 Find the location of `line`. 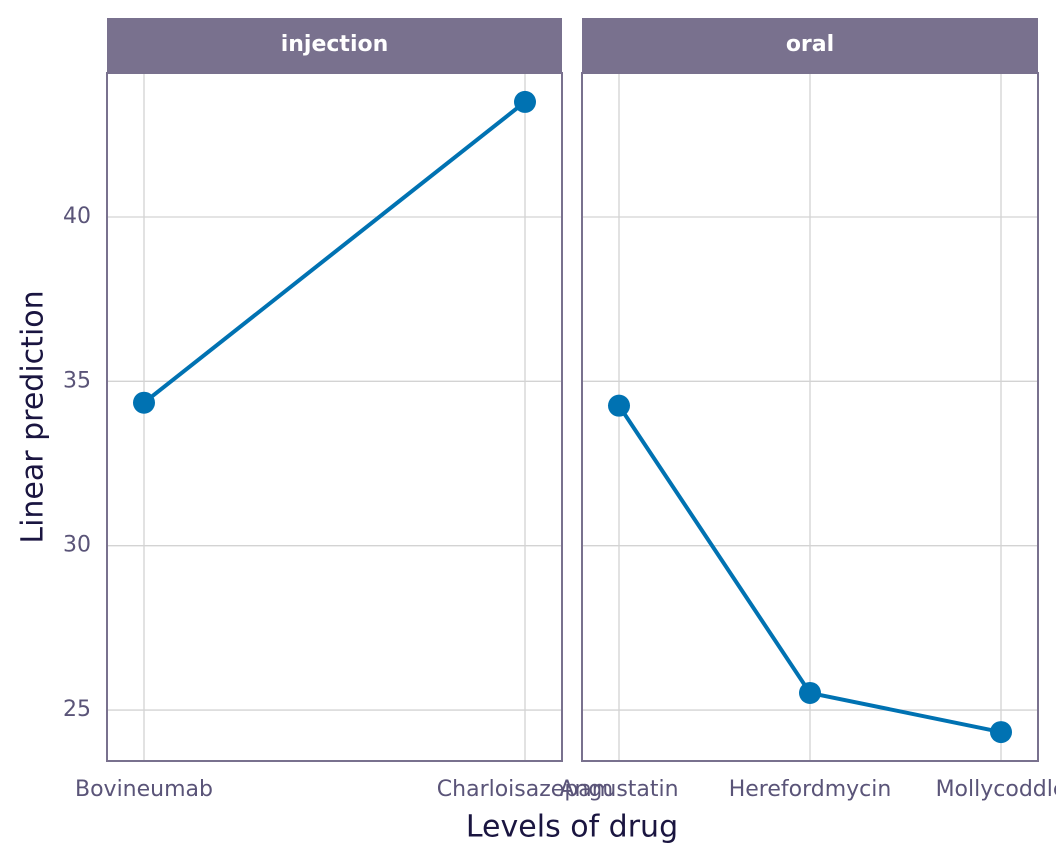

line is located at coordinates (334, 252).